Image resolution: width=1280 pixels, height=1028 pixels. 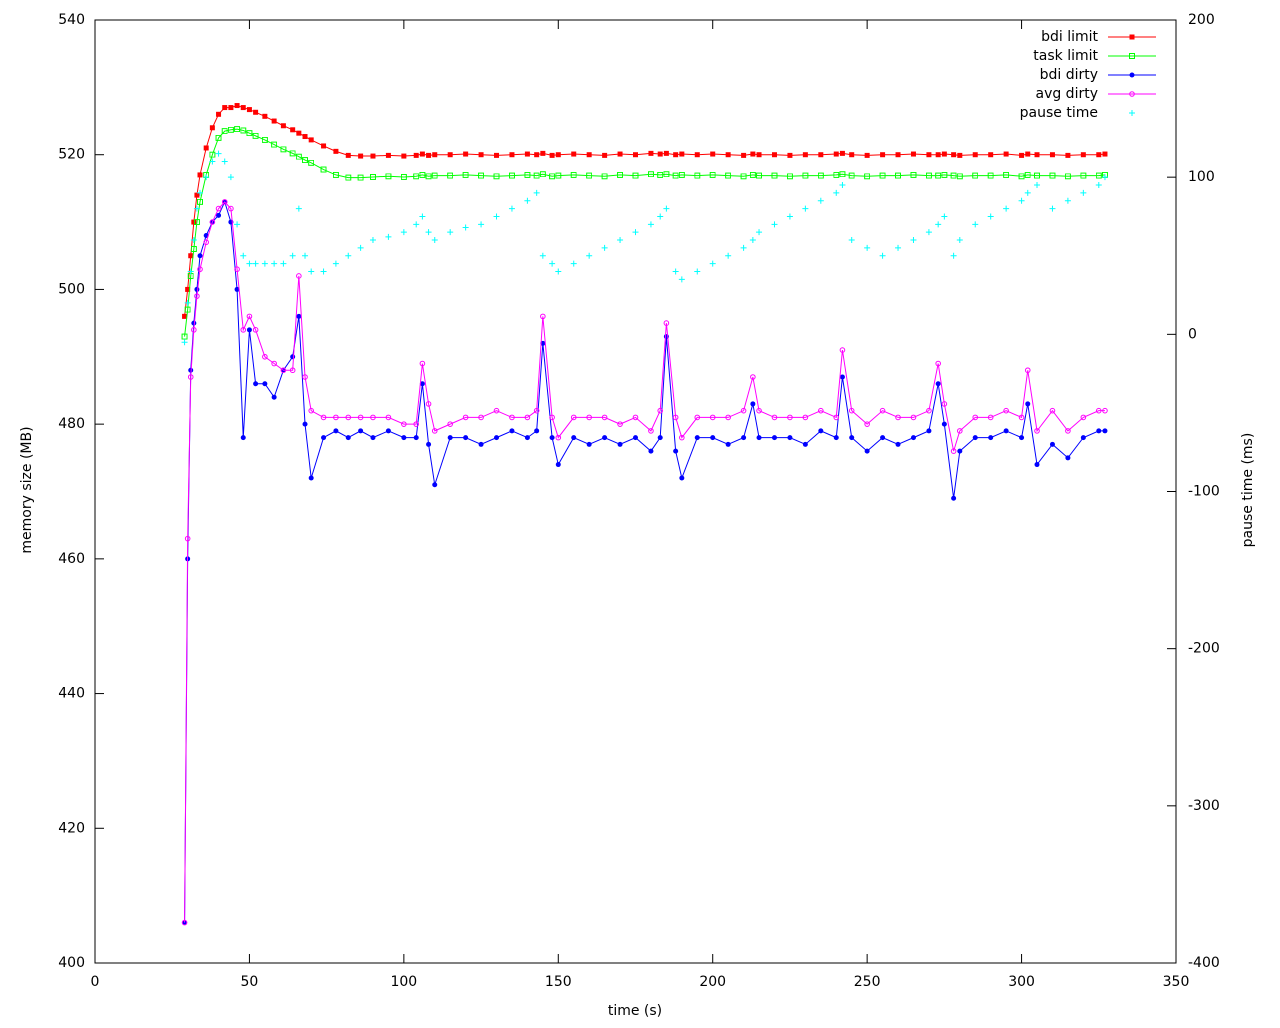 I want to click on y-tick-label: 460, so click(x=71, y=559).